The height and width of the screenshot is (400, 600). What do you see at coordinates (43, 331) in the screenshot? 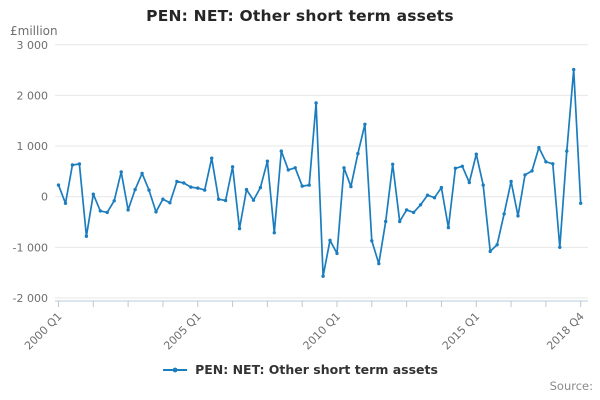
I see `svg-text: 2000 Q1` at bounding box center [43, 331].